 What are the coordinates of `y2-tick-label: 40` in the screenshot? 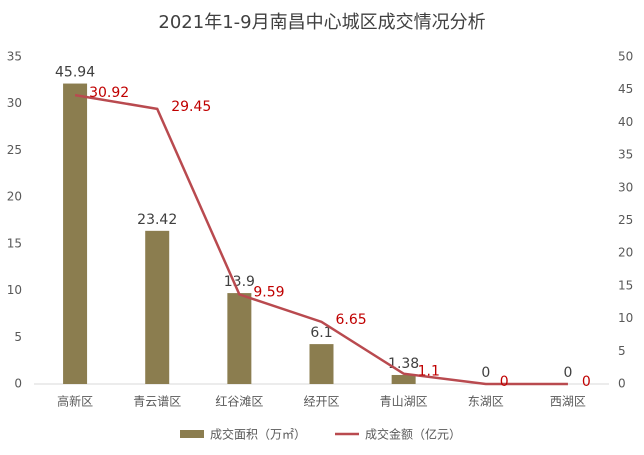 It's located at (625, 122).